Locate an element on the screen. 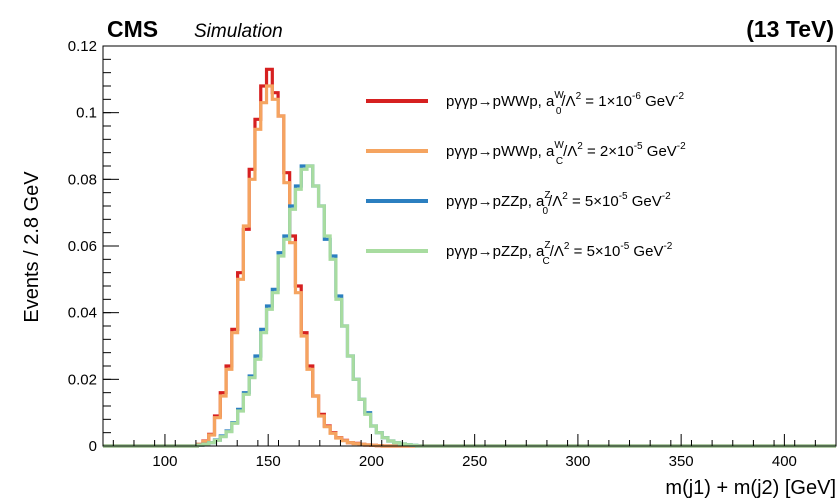 The image size is (838, 502). x-axis-label: m(j1) + m(j2) [GeV] is located at coordinates (750, 488).